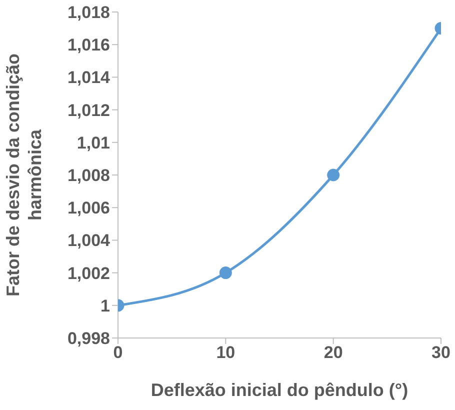 The image size is (455, 410). What do you see at coordinates (118, 352) in the screenshot?
I see `x-tick-label: 0` at bounding box center [118, 352].